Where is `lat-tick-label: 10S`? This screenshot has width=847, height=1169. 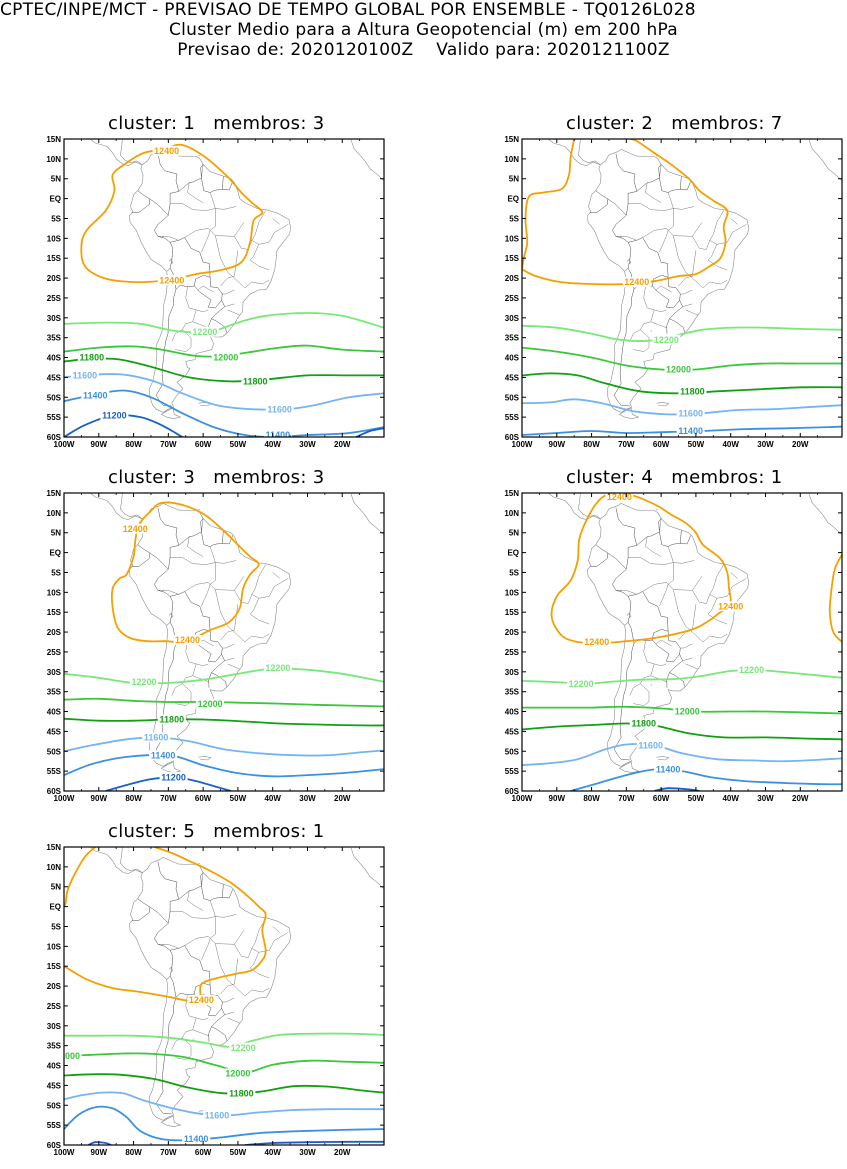 lat-tick-label: 10S is located at coordinates (54, 946).